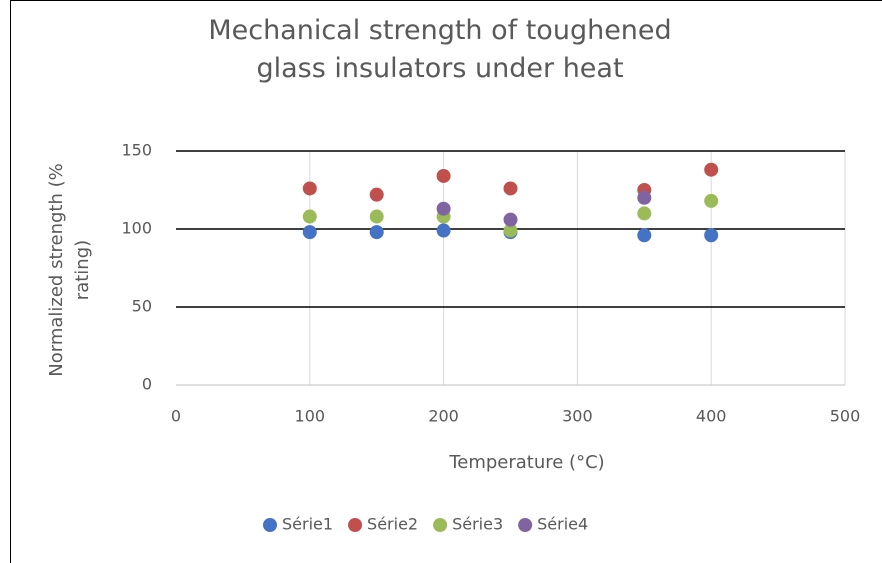 This screenshot has height=563, width=882. Describe the element at coordinates (307, 524) in the screenshot. I see `legend-label: Série1` at that location.